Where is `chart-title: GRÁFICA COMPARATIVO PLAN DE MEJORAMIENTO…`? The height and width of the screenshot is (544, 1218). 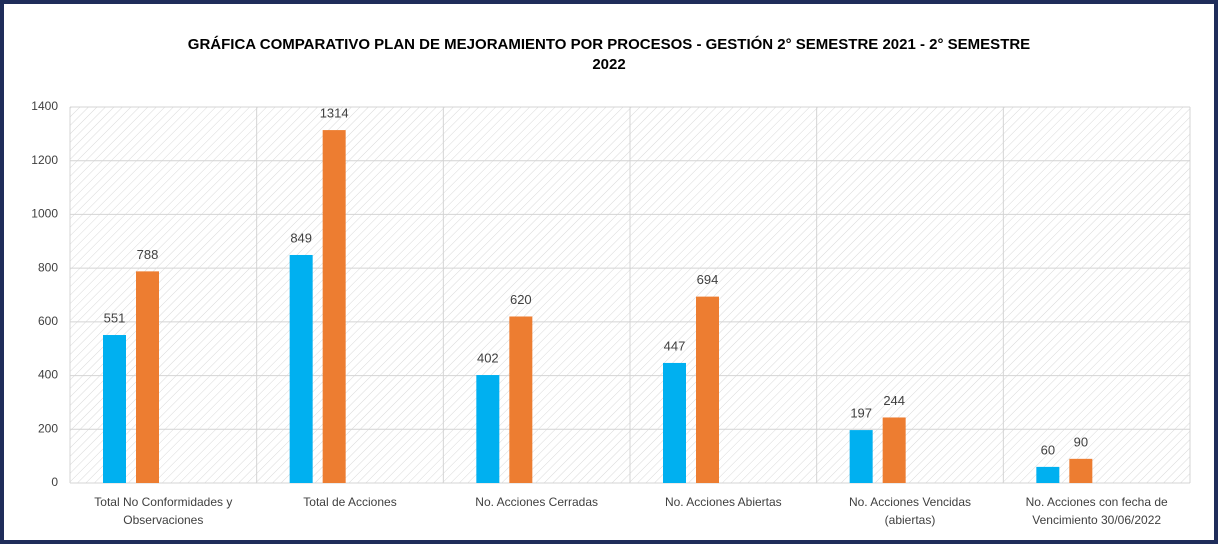
chart-title: GRÁFICA COMPARATIVO PLAN DE MEJORAMIENTO… is located at coordinates (609, 54).